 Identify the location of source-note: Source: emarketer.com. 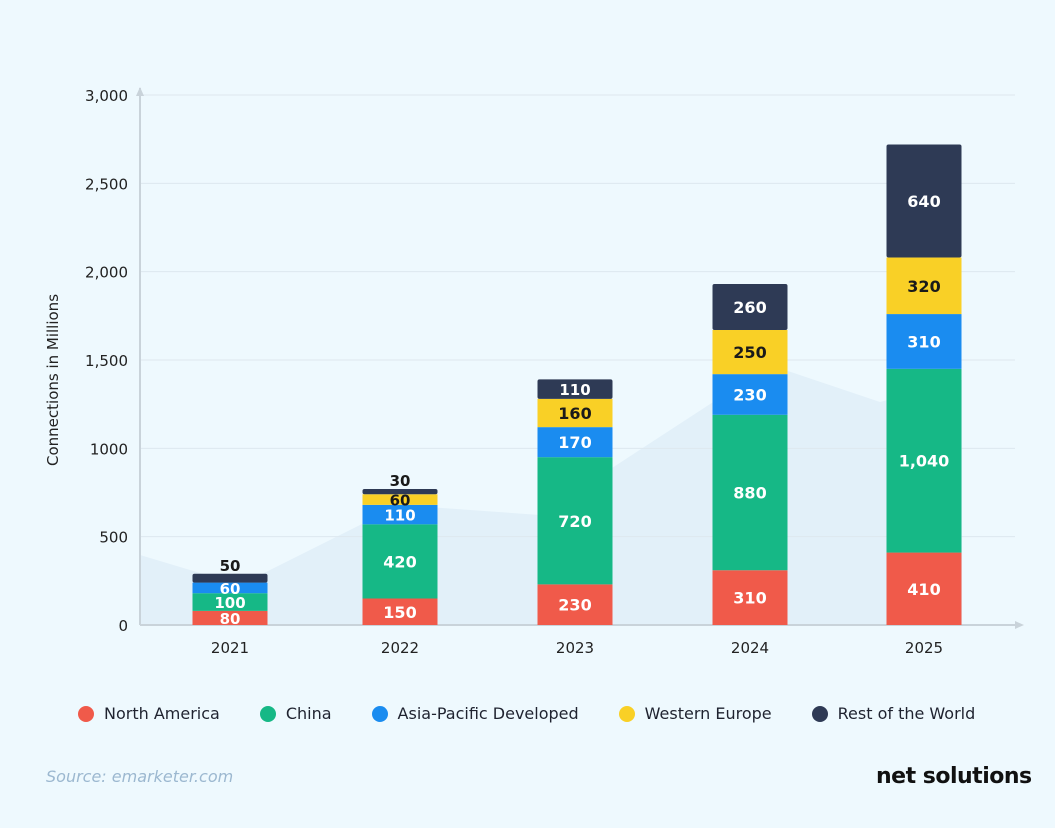
(140, 776).